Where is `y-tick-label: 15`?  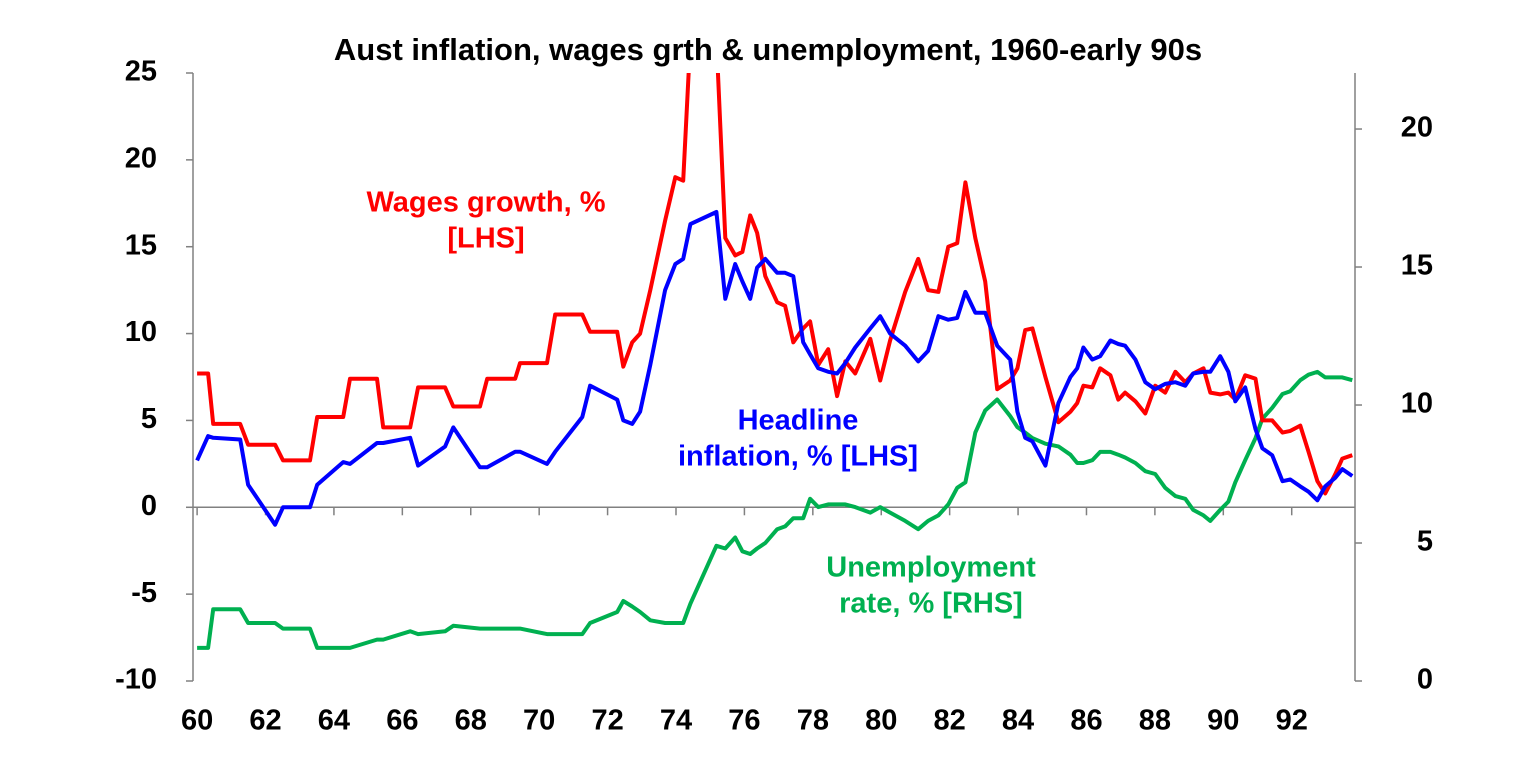 y-tick-label: 15 is located at coordinates (141, 245).